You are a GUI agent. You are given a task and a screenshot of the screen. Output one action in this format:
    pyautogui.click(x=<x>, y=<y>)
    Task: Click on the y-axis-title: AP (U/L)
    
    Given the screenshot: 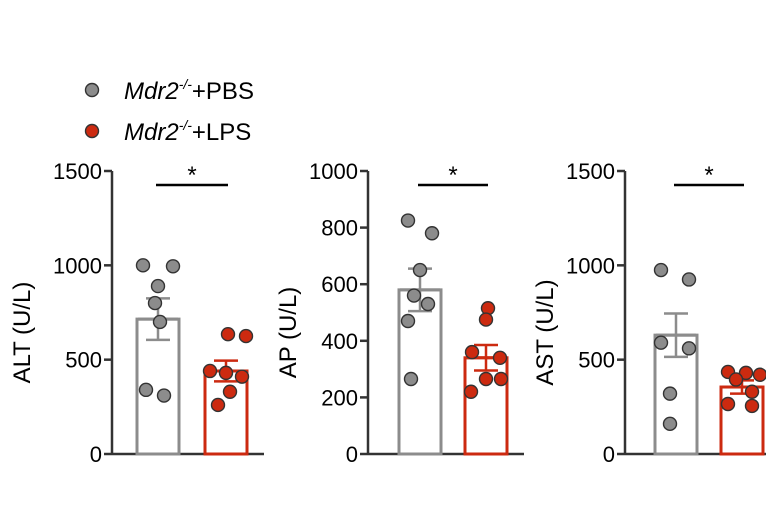 What is the action you would take?
    pyautogui.click(x=288, y=333)
    